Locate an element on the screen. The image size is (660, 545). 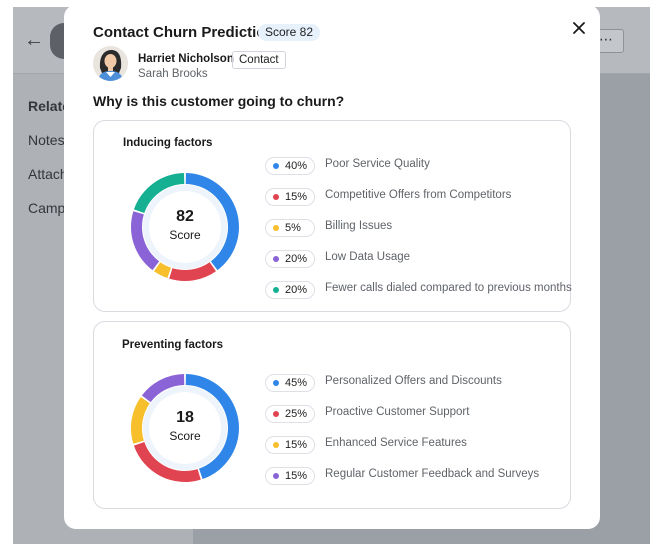
contact-avatar is located at coordinates (110, 63).